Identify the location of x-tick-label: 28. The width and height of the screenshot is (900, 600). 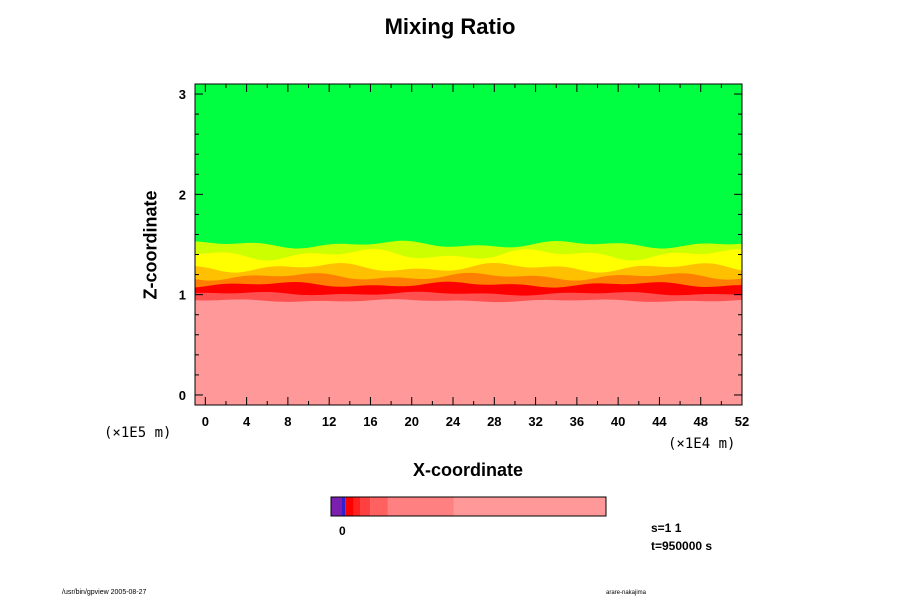
(494, 421).